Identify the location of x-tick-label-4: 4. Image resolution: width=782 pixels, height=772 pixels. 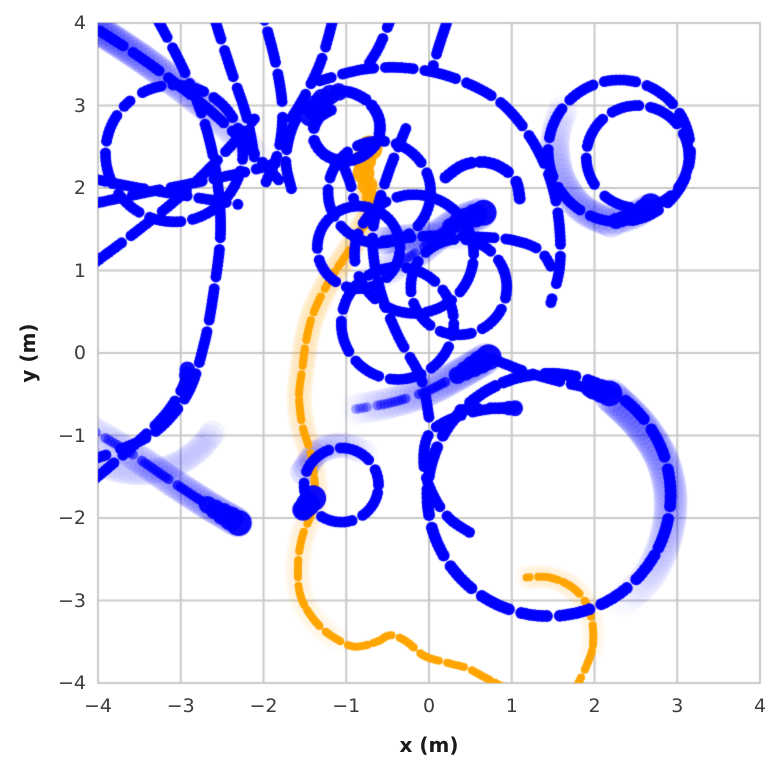
(760, 706).